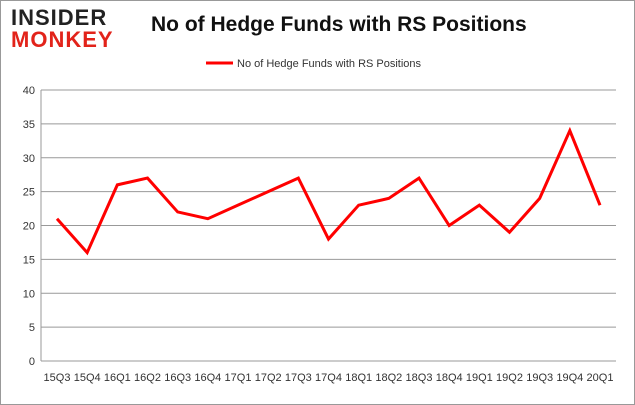  Describe the element at coordinates (29, 125) in the screenshot. I see `y-tick-label: 35` at that location.